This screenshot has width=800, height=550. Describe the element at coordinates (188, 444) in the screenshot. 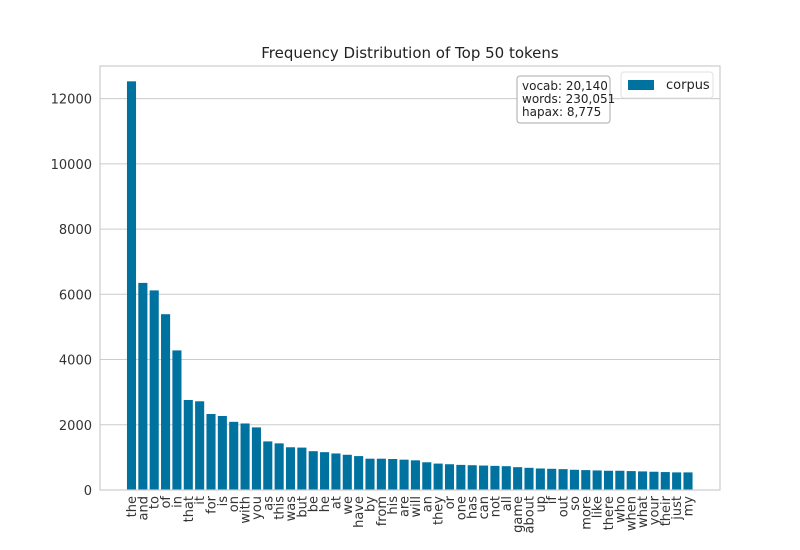

I see `bar-that` at that location.